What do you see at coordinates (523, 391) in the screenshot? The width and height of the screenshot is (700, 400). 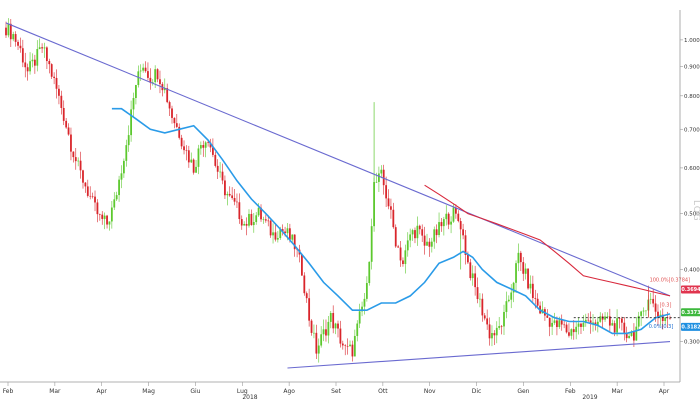 I see `x-tick-label: Gen` at bounding box center [523, 391].